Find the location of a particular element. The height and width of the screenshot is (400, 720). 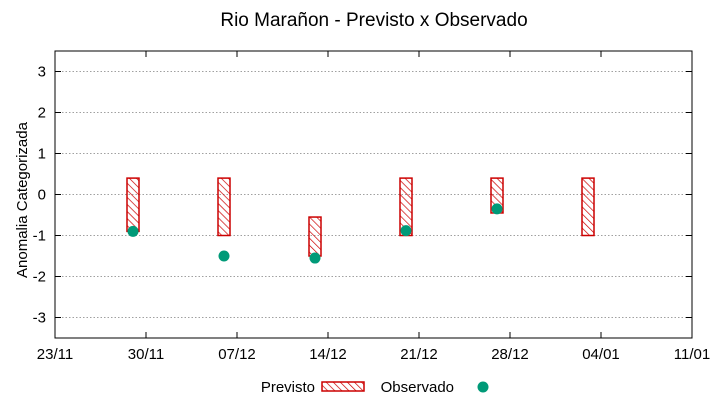

y-tick-label: -2 is located at coordinates (39, 277).